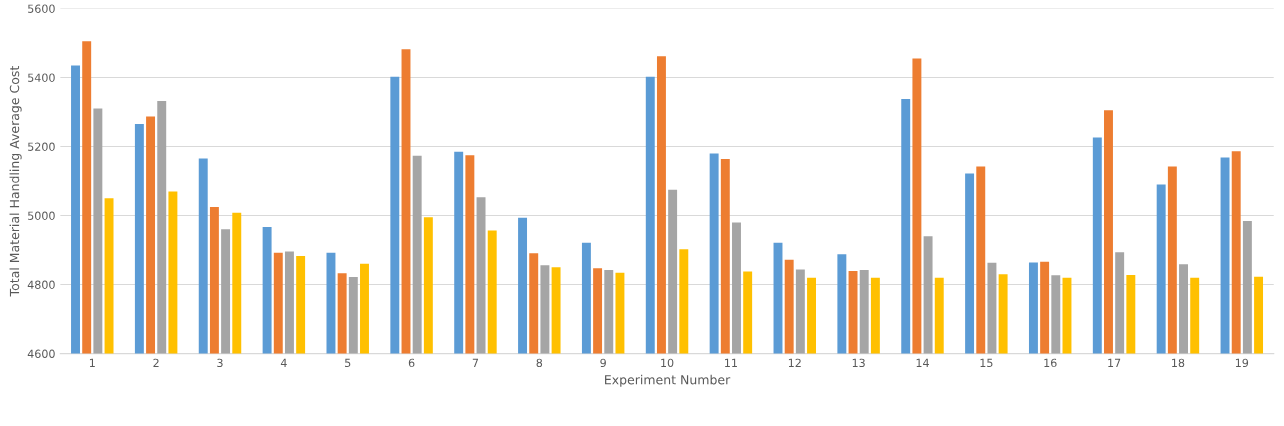 The width and height of the screenshot is (1284, 426). Describe the element at coordinates (986, 363) in the screenshot. I see `x-tick-label: 15` at that location.